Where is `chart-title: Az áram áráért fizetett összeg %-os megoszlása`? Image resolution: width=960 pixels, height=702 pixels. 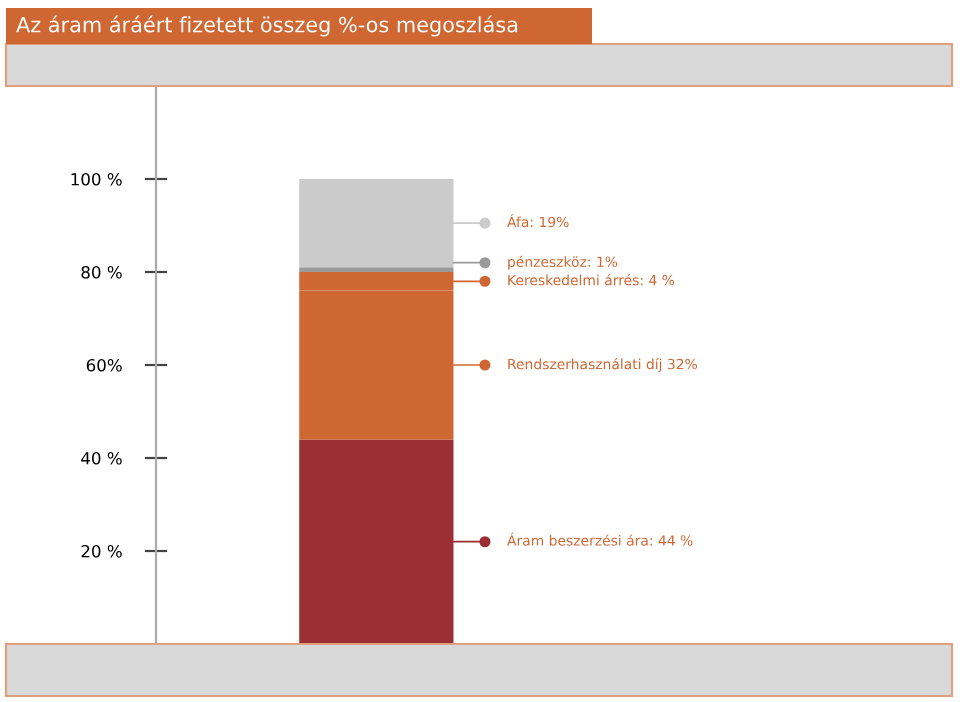 chart-title: Az áram áráért fizetett összeg %-os megoszlása is located at coordinates (267, 26).